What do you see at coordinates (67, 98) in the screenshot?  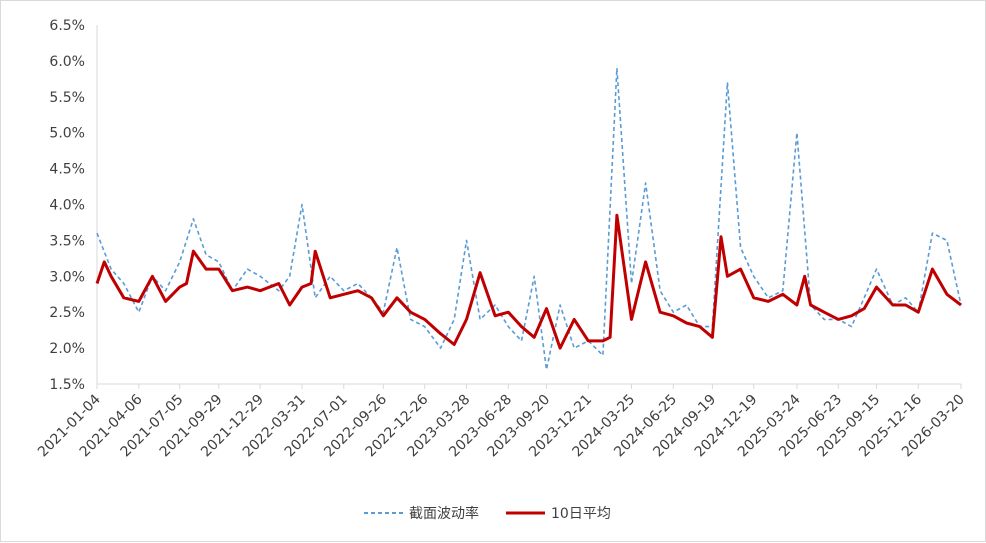 I see `y-tick-label: 5.5%` at bounding box center [67, 98].